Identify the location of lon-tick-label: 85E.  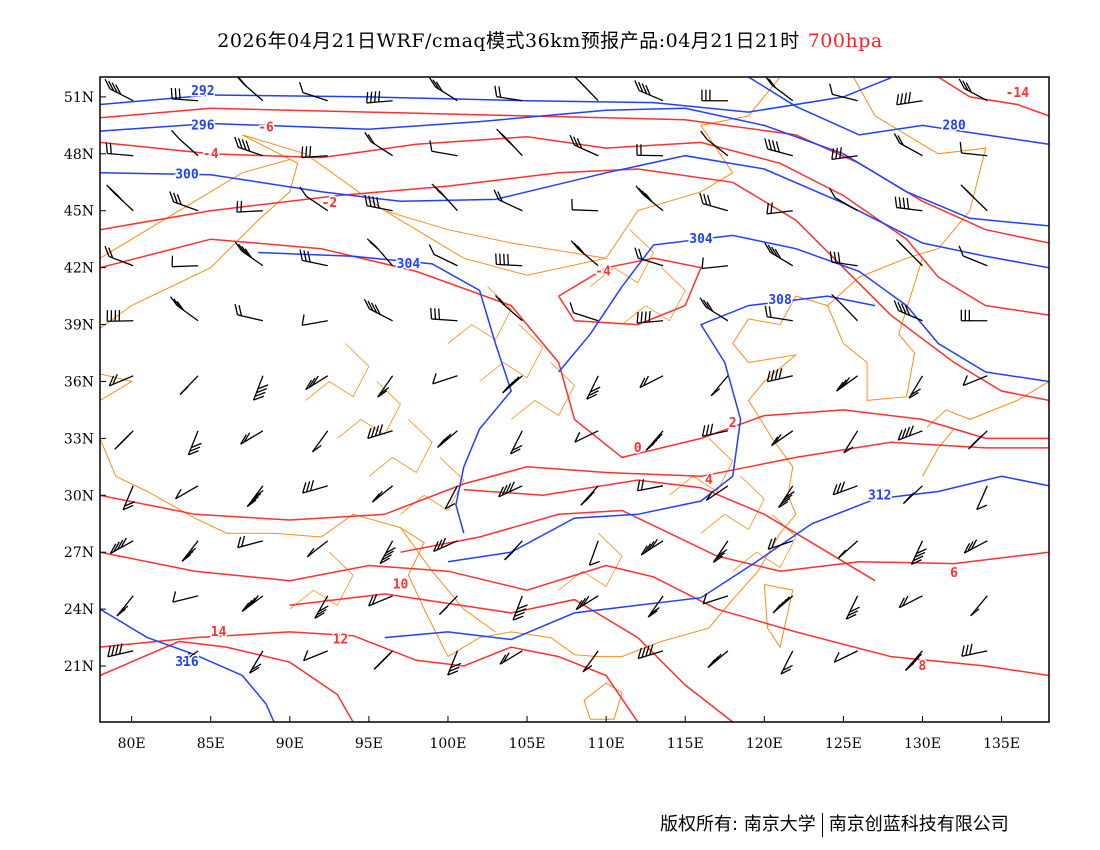
(211, 744).